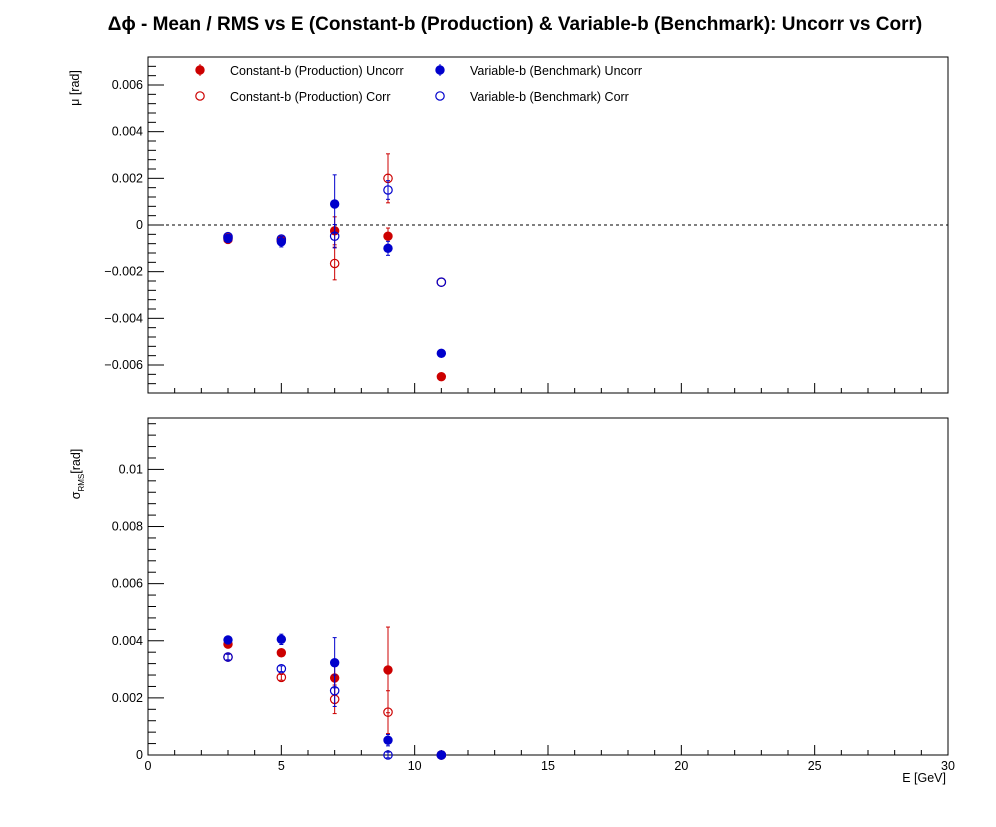 This screenshot has height=827, width=996. I want to click on y-tick-label: −0.002, so click(123, 272).